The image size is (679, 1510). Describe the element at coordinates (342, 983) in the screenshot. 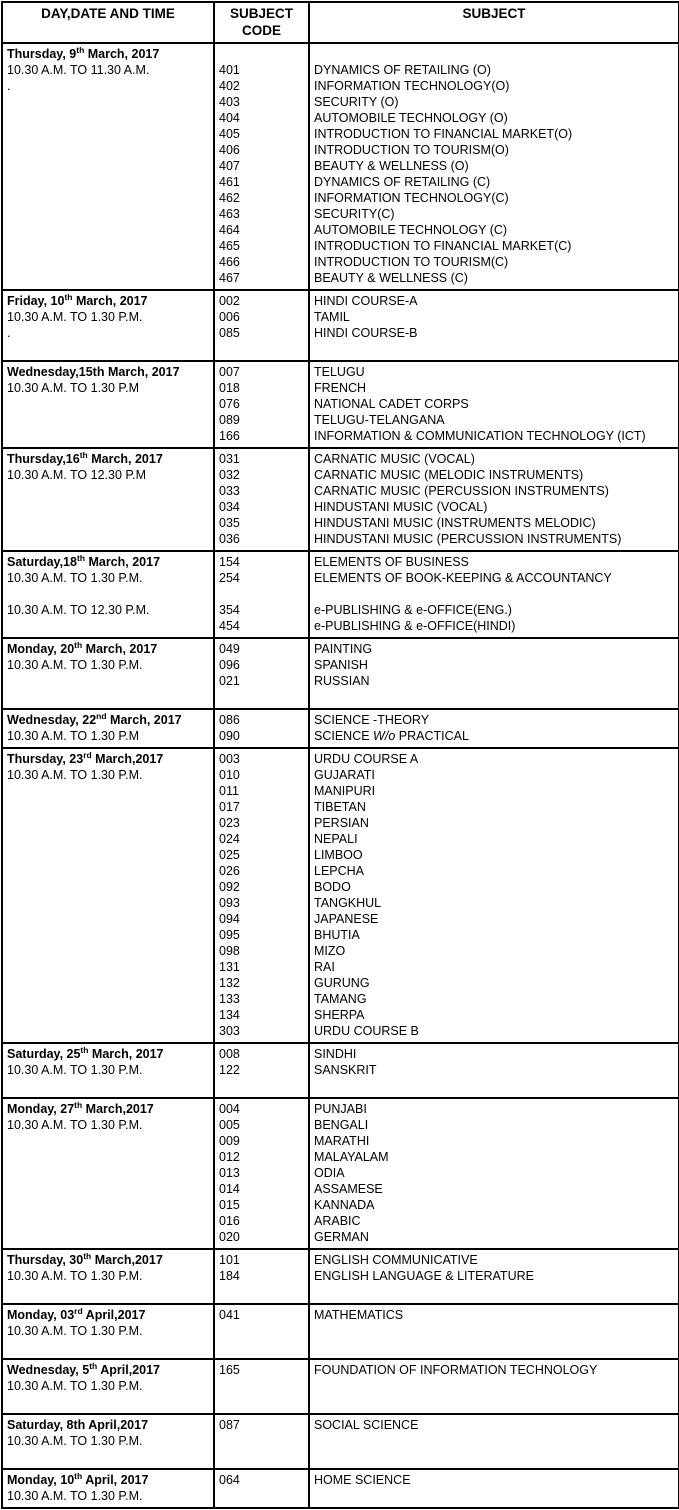

I see `subject-name: GURUNG` at that location.